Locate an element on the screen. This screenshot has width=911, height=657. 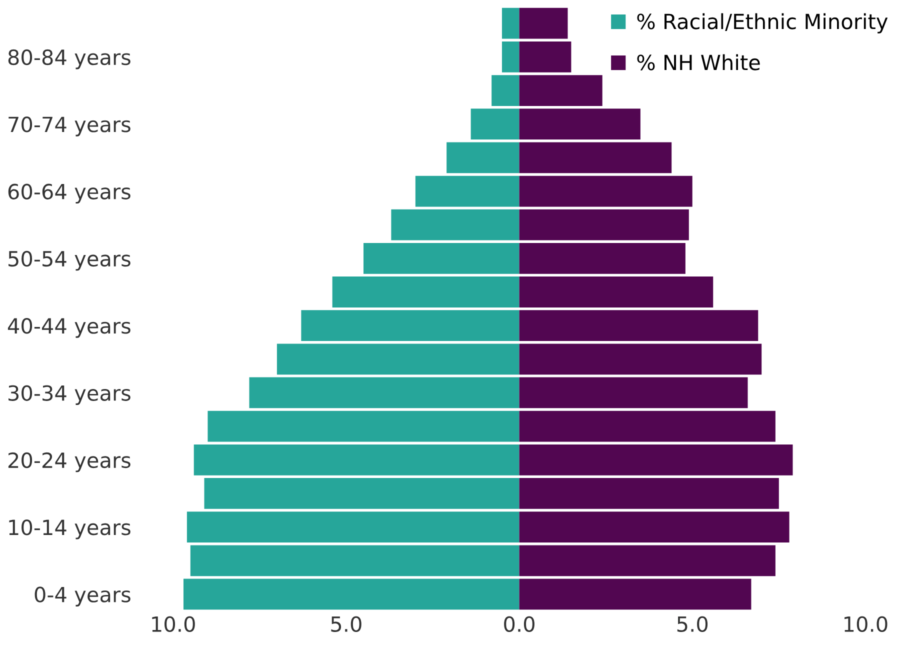
y-tick-label: 40-44 years is located at coordinates (69, 328).